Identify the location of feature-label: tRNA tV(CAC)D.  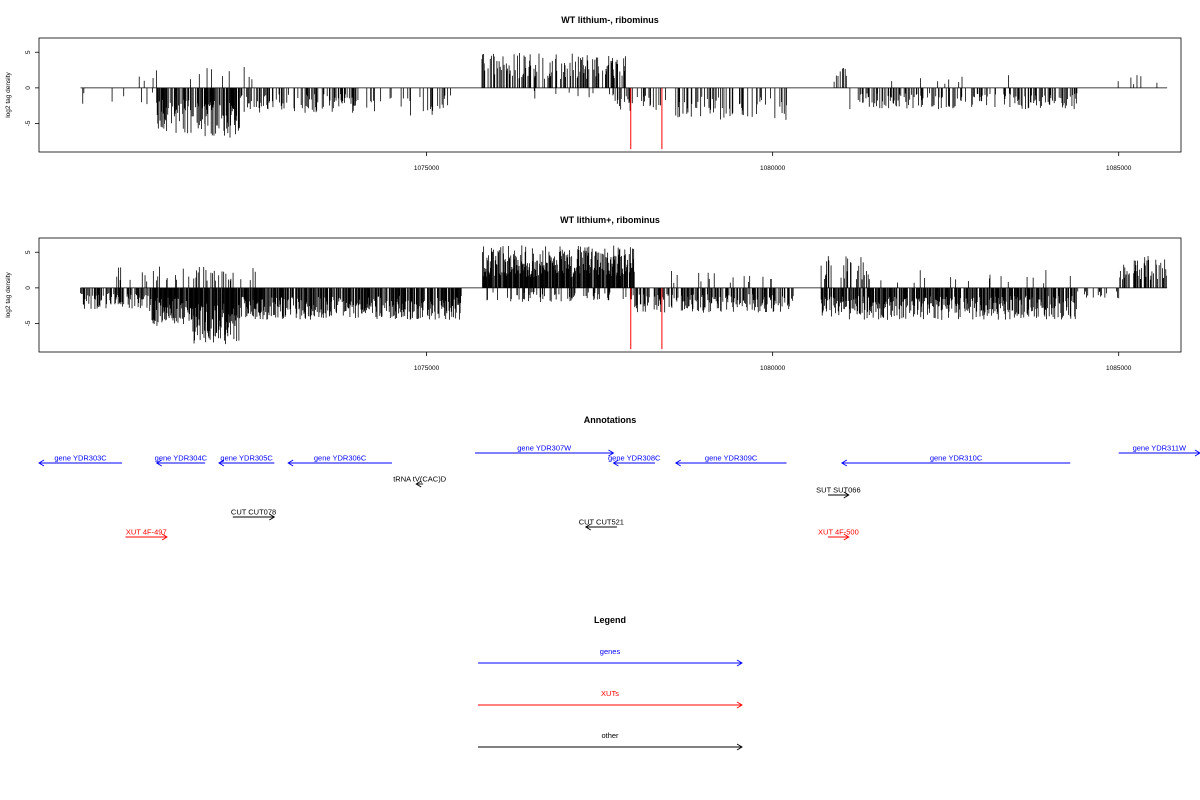
(420, 479).